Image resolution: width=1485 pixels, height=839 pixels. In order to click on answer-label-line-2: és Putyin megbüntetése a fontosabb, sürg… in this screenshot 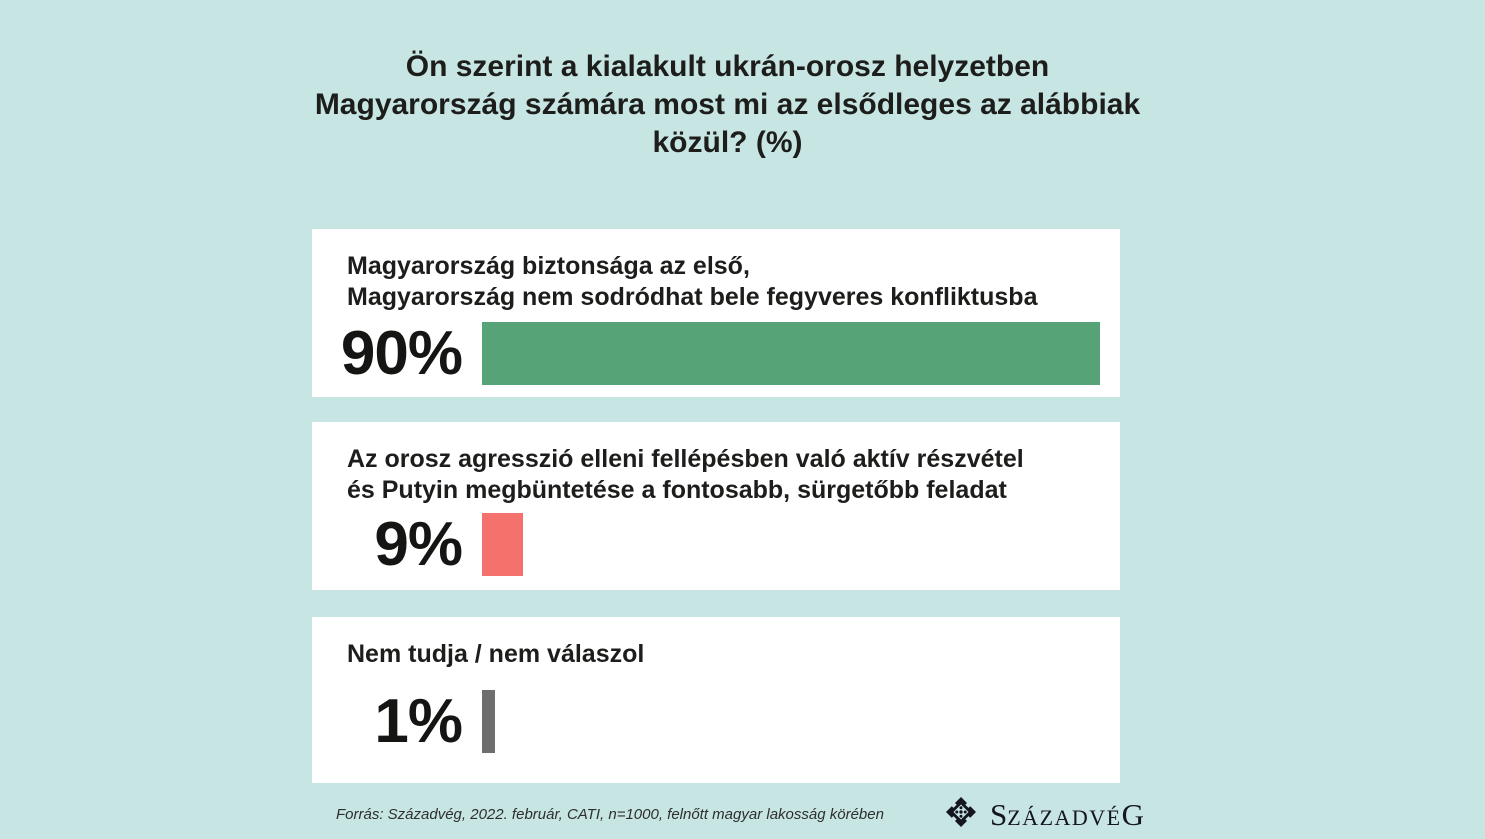, I will do `click(677, 490)`.